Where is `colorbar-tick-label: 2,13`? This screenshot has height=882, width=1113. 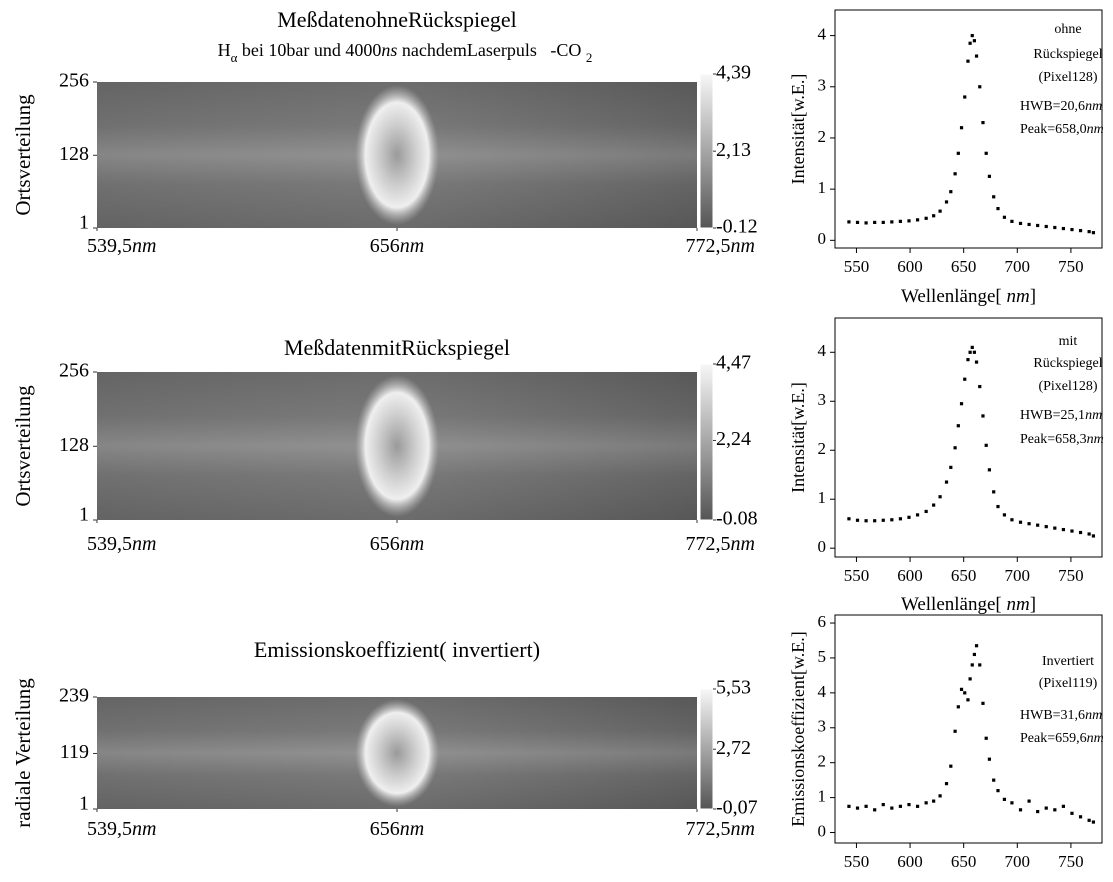 colorbar-tick-label: 2,13 is located at coordinates (733, 150).